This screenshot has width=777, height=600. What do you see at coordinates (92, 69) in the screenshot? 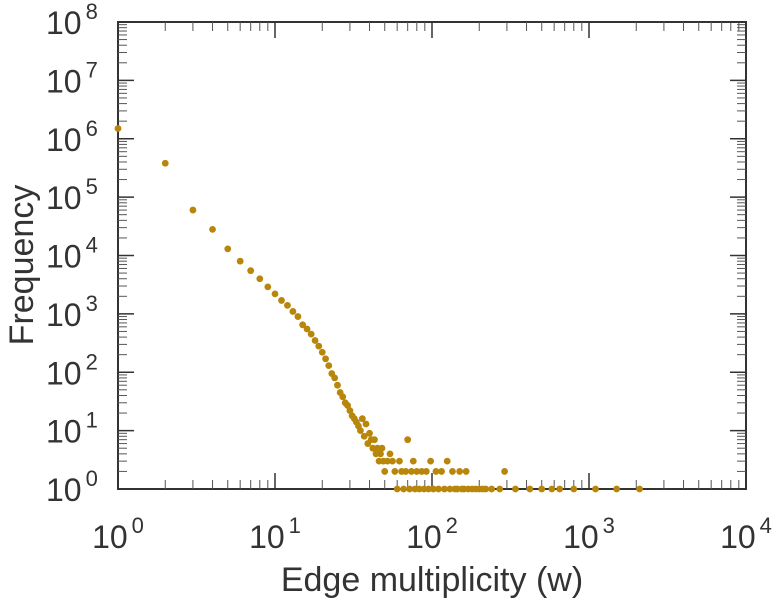
I see `y-tick-exponent: 7` at bounding box center [92, 69].